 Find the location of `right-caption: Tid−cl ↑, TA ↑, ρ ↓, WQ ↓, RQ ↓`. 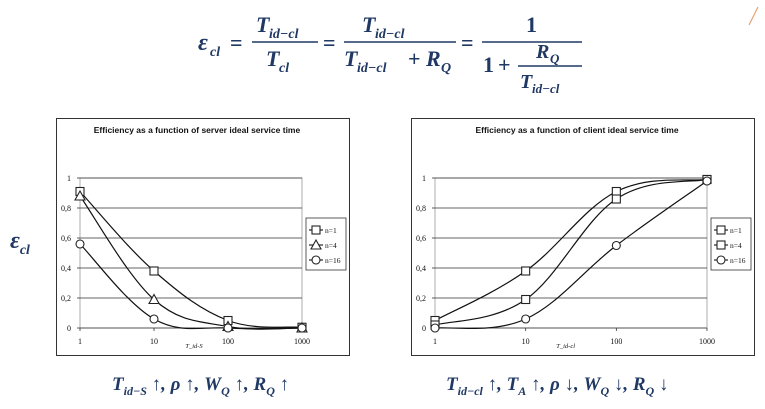

right-caption: Tid−cl ↑, TA ↑, ρ ↓, WQ ↓, RQ ↓ is located at coordinates (557, 386).